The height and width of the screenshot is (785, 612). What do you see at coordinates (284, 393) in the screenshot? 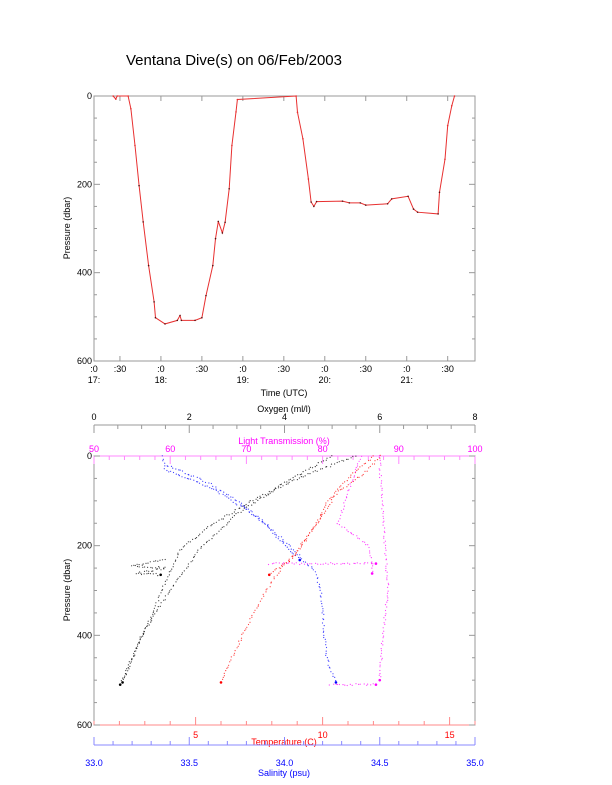
I see `x-axis-label: Time (UTC)` at bounding box center [284, 393].